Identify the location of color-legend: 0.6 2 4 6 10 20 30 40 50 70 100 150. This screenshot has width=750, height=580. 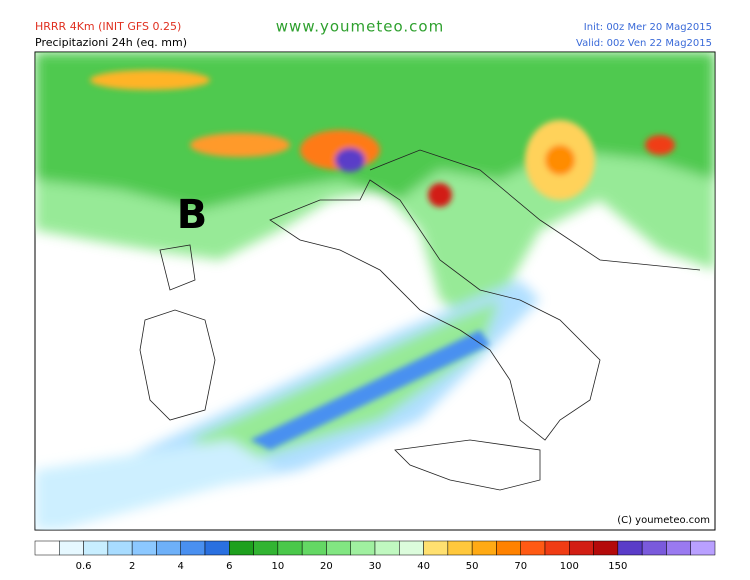
(375, 556).